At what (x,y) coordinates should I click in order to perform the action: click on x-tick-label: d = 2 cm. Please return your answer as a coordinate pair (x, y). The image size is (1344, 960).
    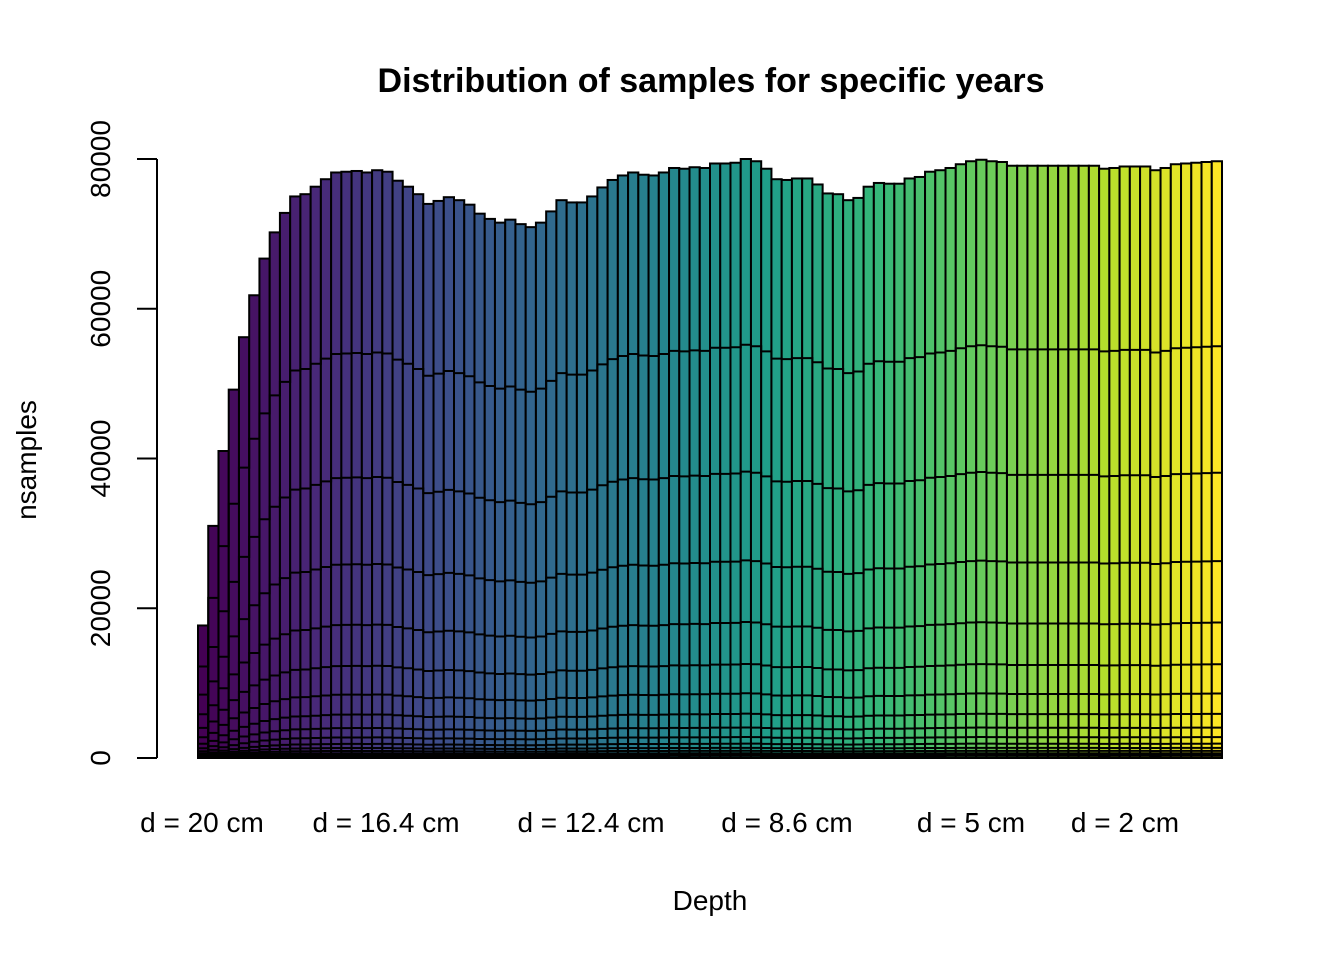
    Looking at the image, I should click on (1125, 822).